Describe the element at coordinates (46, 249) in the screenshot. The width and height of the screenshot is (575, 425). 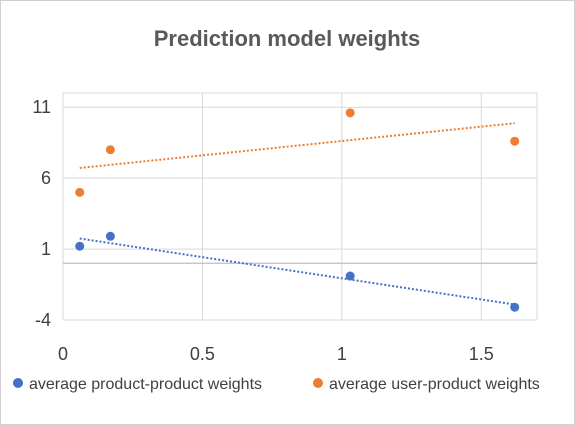
I see `y-tick-label: 1` at that location.